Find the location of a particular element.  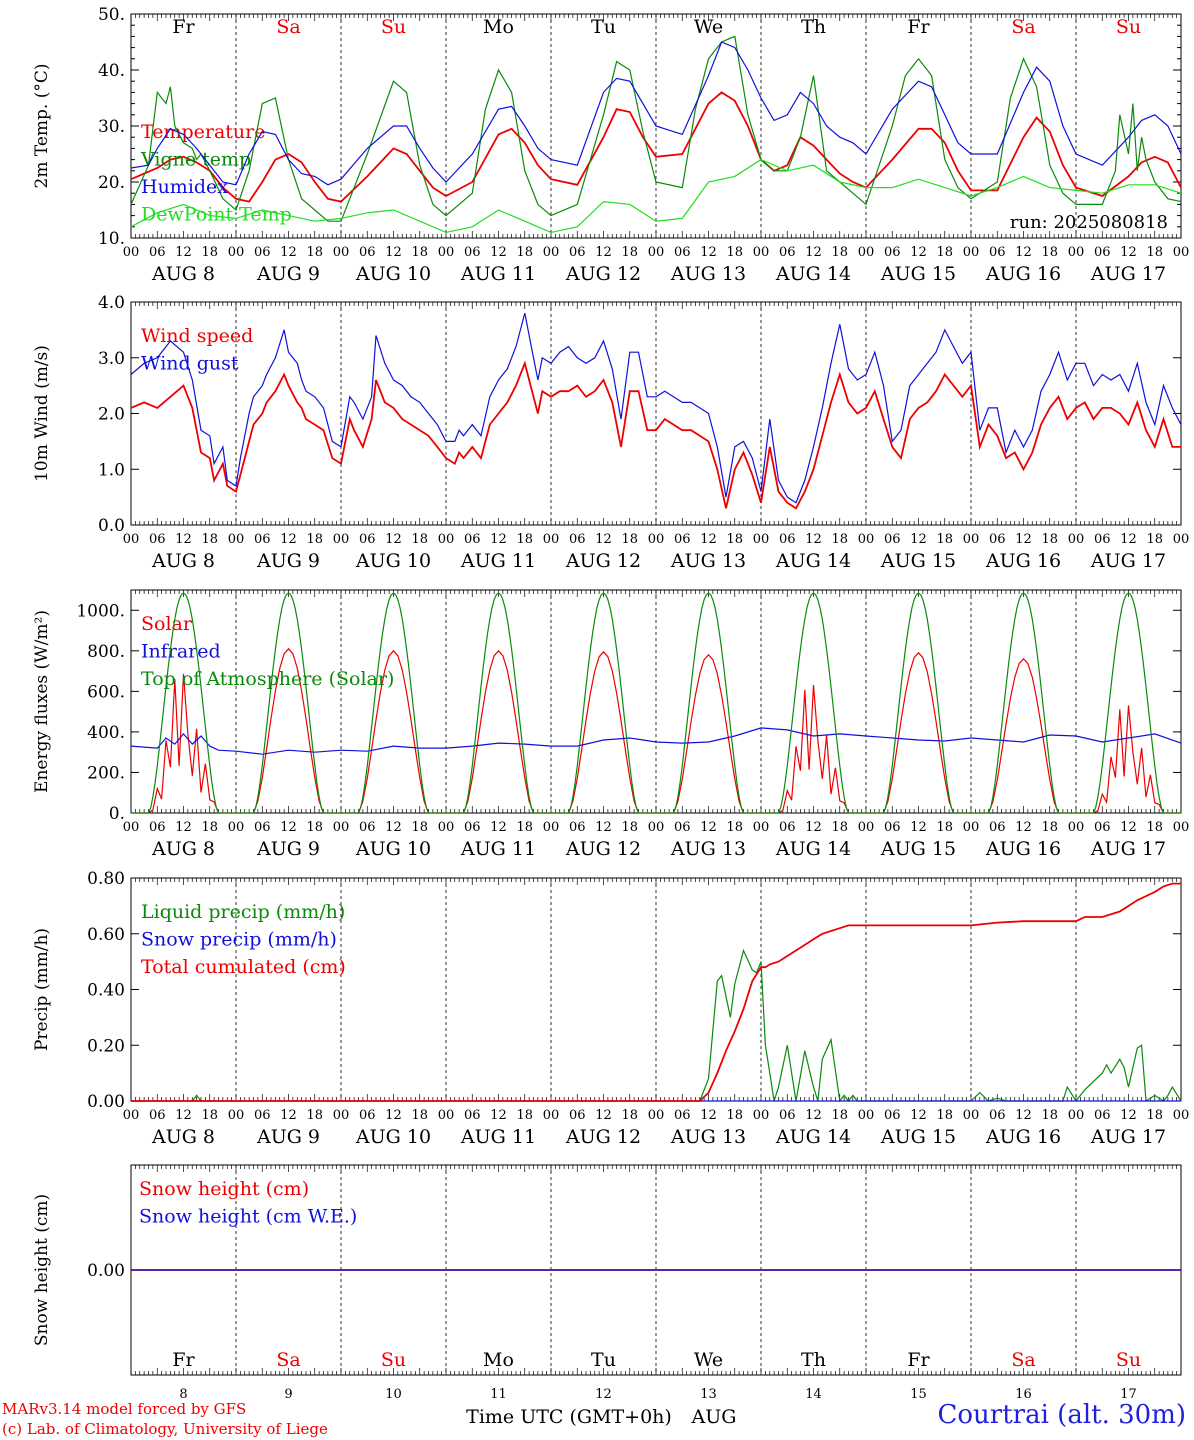

date-label: AUG 10 is located at coordinates (393, 1137).